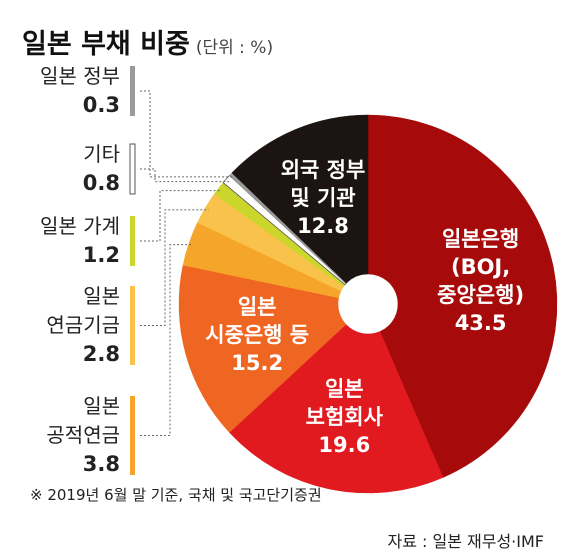 The width and height of the screenshot is (570, 556). I want to click on value-label: 0.3, so click(101, 105).